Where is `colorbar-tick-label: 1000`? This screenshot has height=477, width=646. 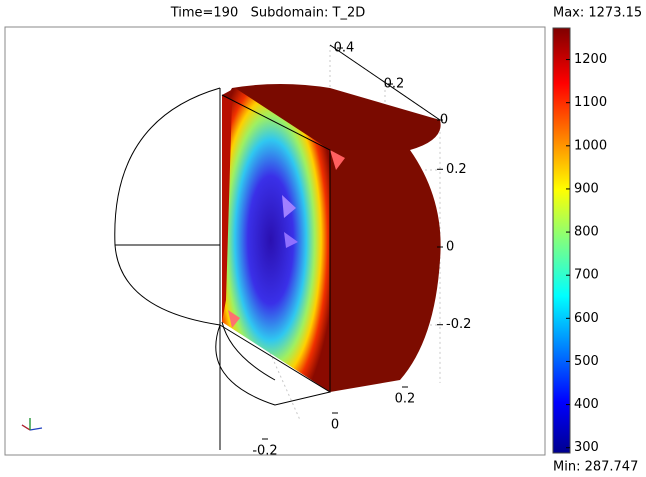 colorbar-tick-label: 1000 is located at coordinates (590, 145).